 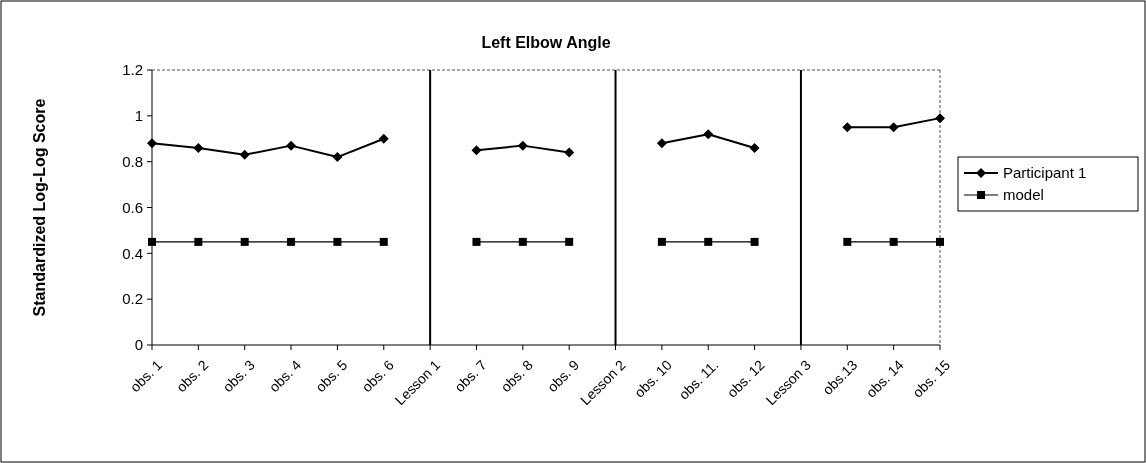 What do you see at coordinates (132, 70) in the screenshot?
I see `y-tick-label: 1.2` at bounding box center [132, 70].